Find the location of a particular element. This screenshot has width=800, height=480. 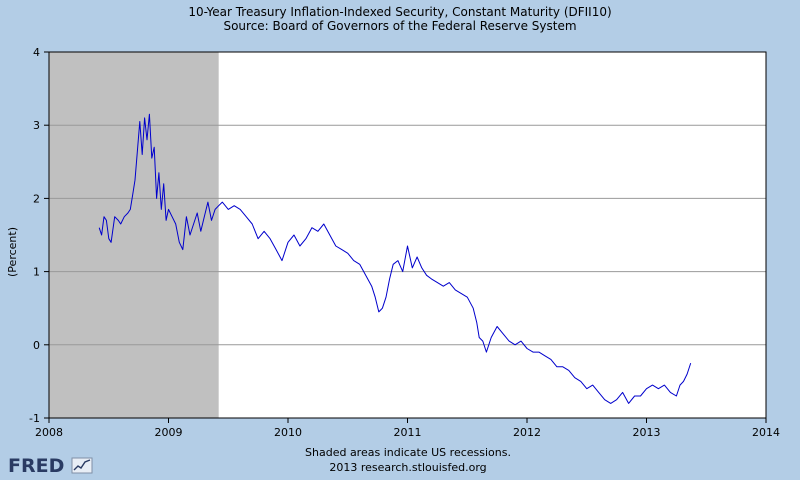

recession-note: Shaded areas indicate US recessions. is located at coordinates (408, 452).